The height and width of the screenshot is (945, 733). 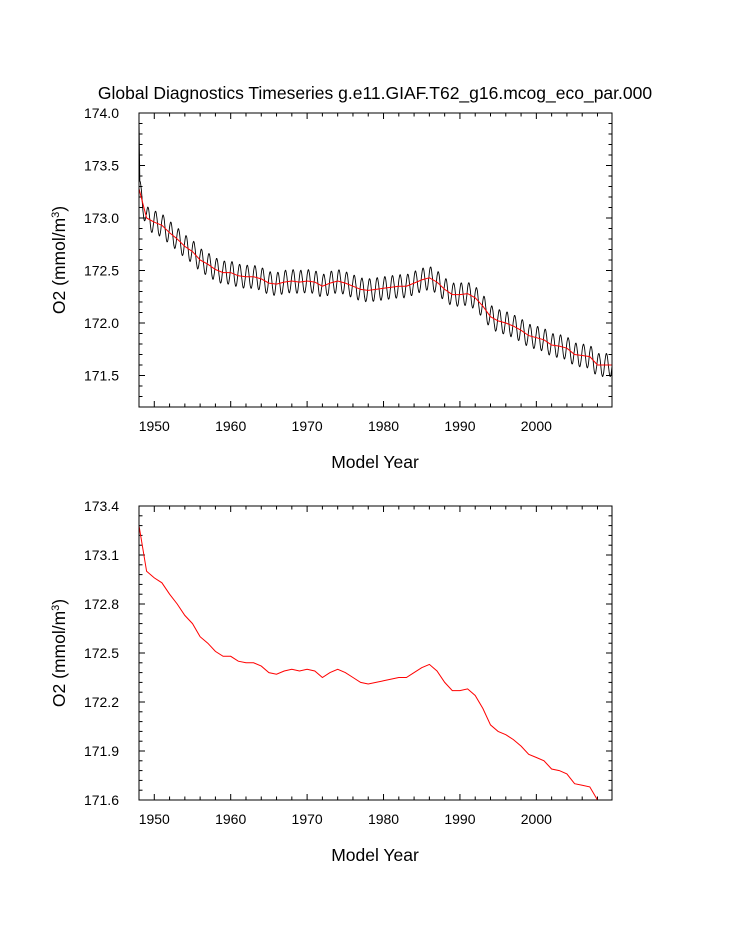 I want to click on bottom-x-tick-label: 1980, so click(x=383, y=819).